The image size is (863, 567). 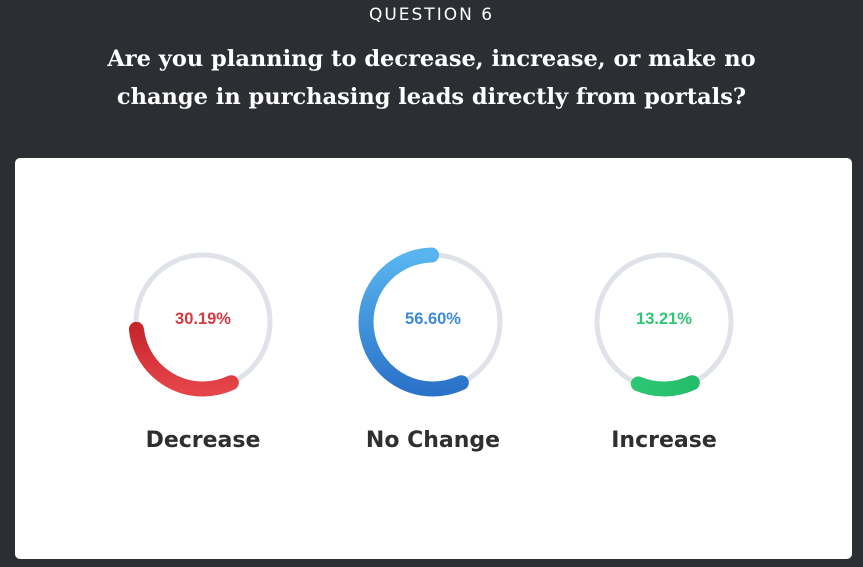 I want to click on category-label-no-change: No Change, so click(x=433, y=440).